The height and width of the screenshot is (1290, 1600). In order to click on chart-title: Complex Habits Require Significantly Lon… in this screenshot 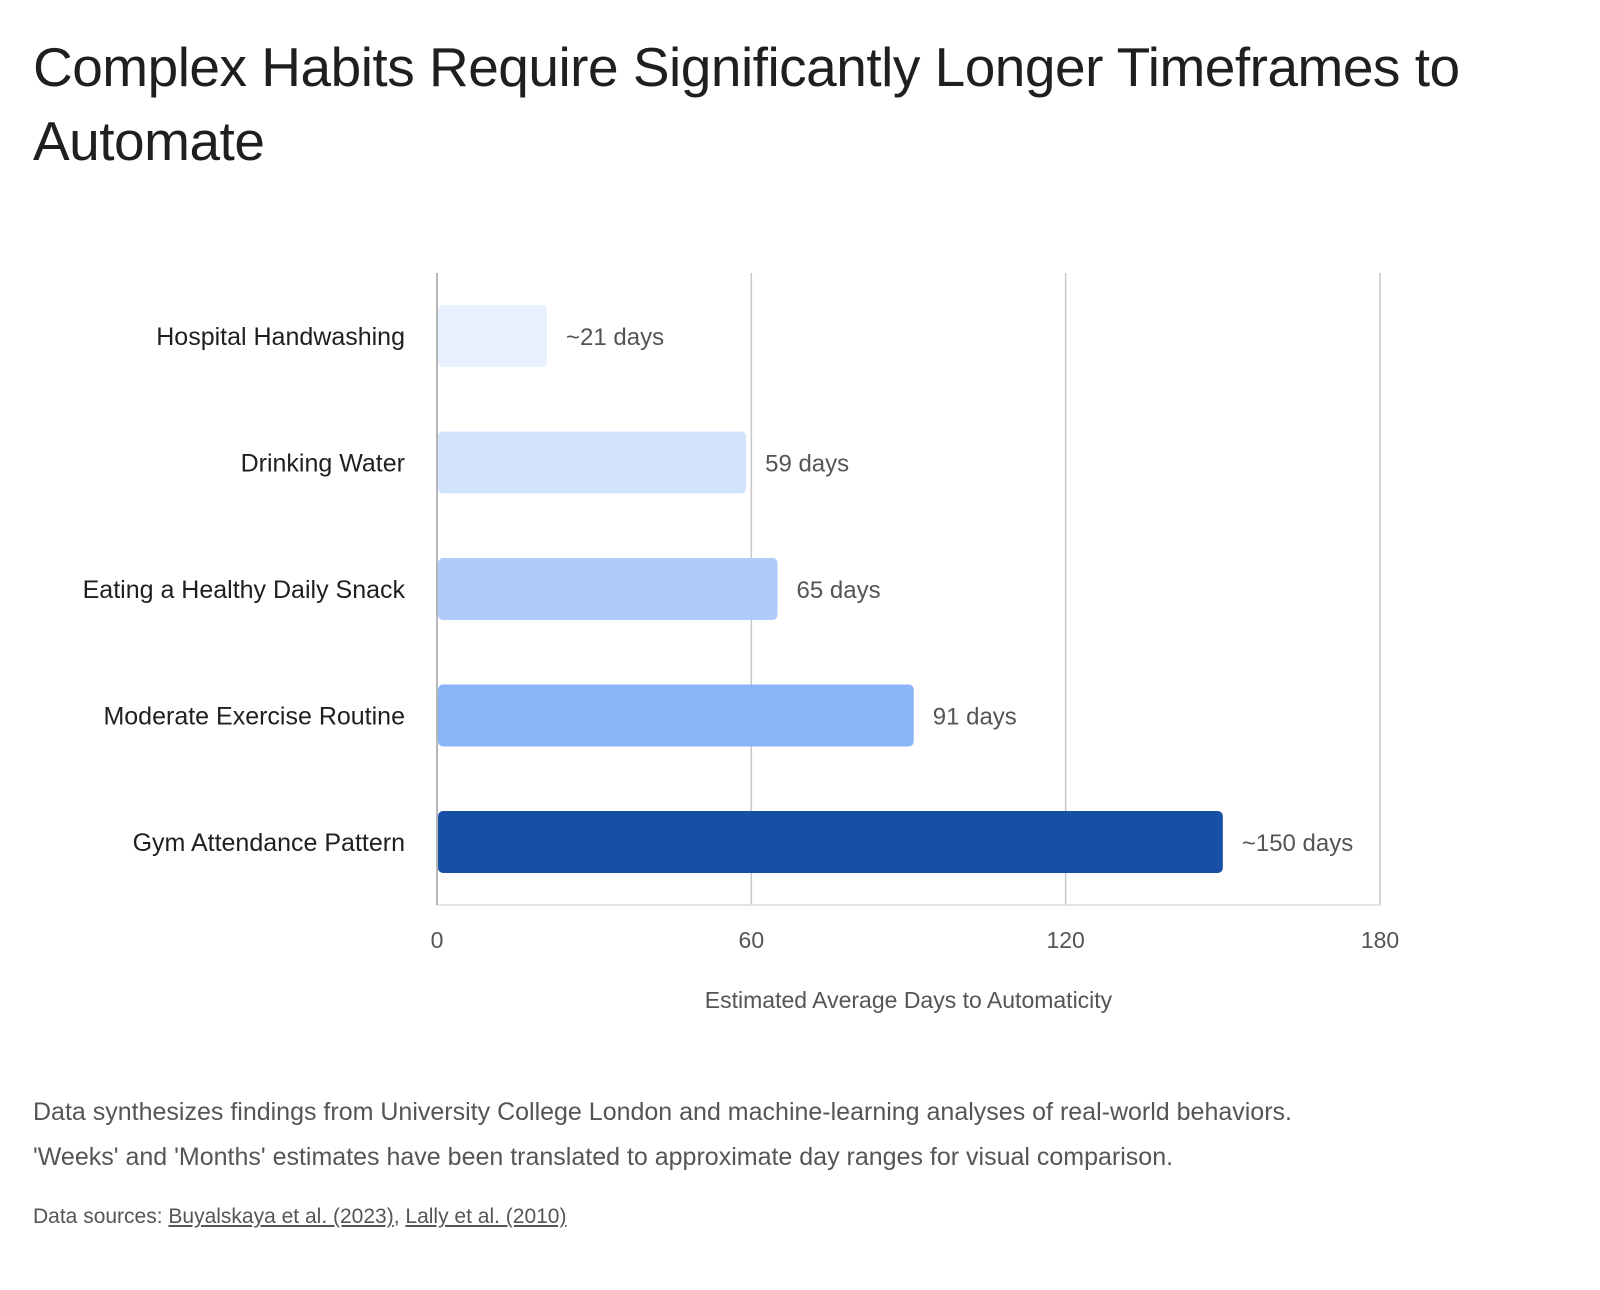, I will do `click(746, 104)`.